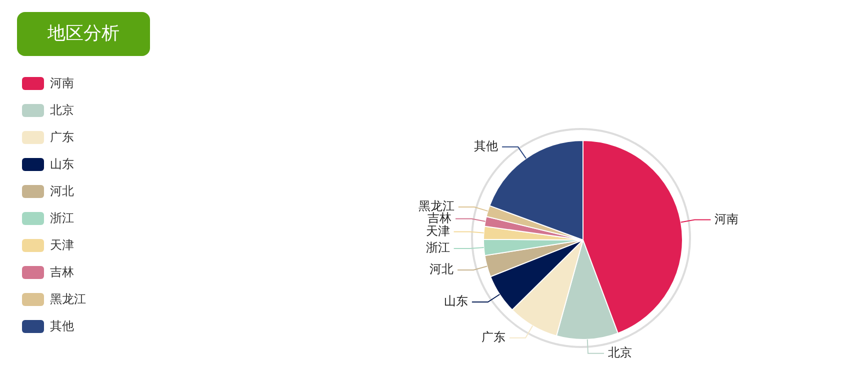  What do you see at coordinates (62, 191) in the screenshot?
I see `legend-label: 河北` at bounding box center [62, 191].